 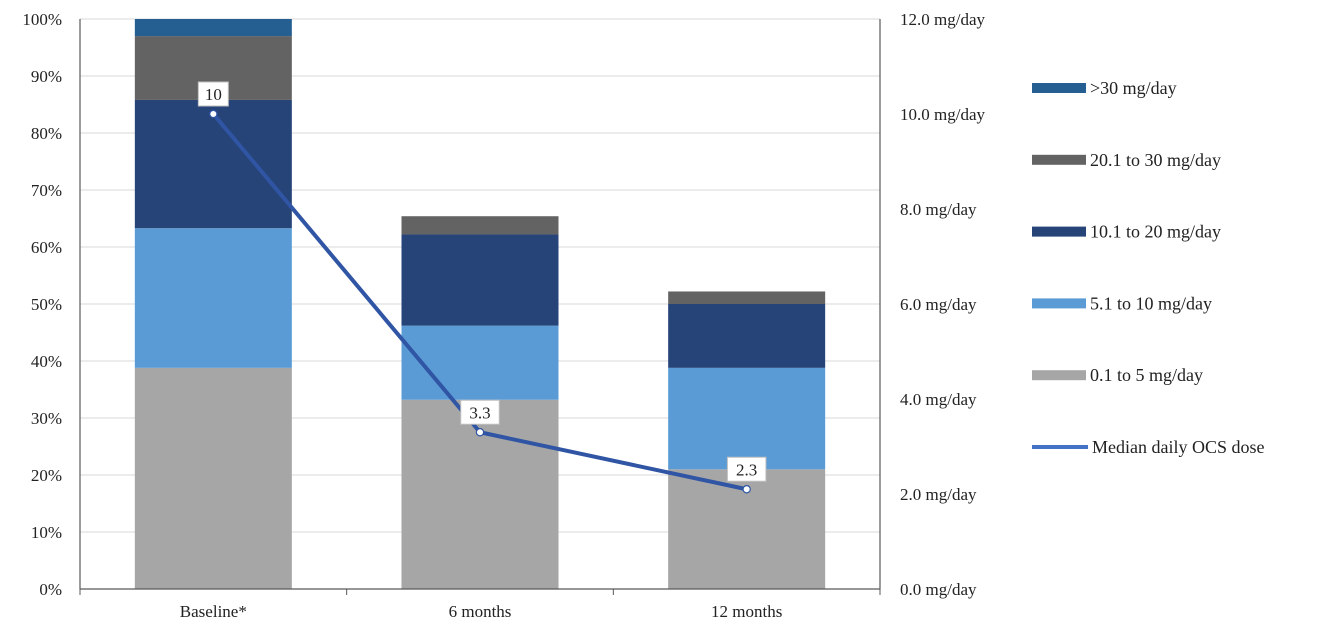 I want to click on right-tick-label: 2.0 mg/day, so click(x=938, y=494).